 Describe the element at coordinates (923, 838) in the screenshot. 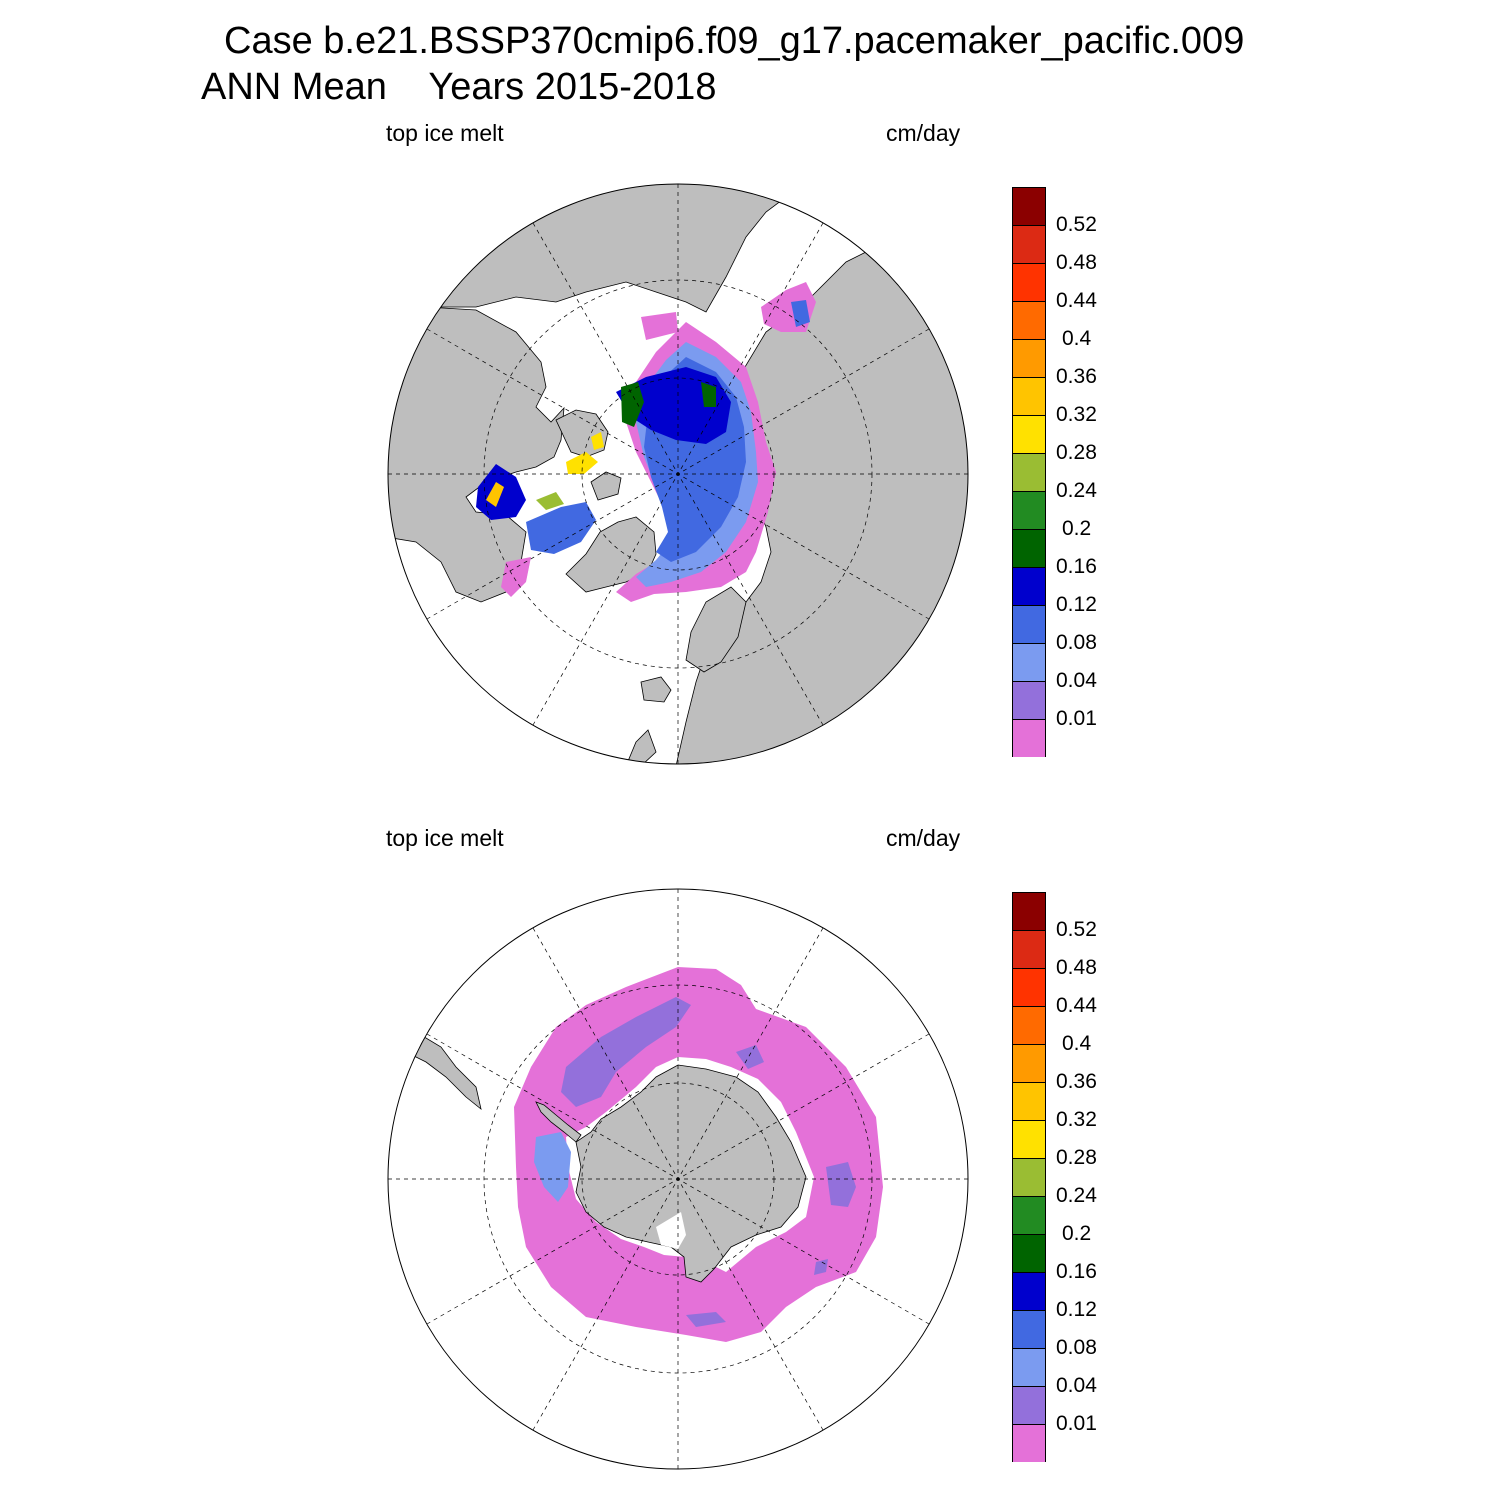

I see `south-units-label: cm/day` at that location.